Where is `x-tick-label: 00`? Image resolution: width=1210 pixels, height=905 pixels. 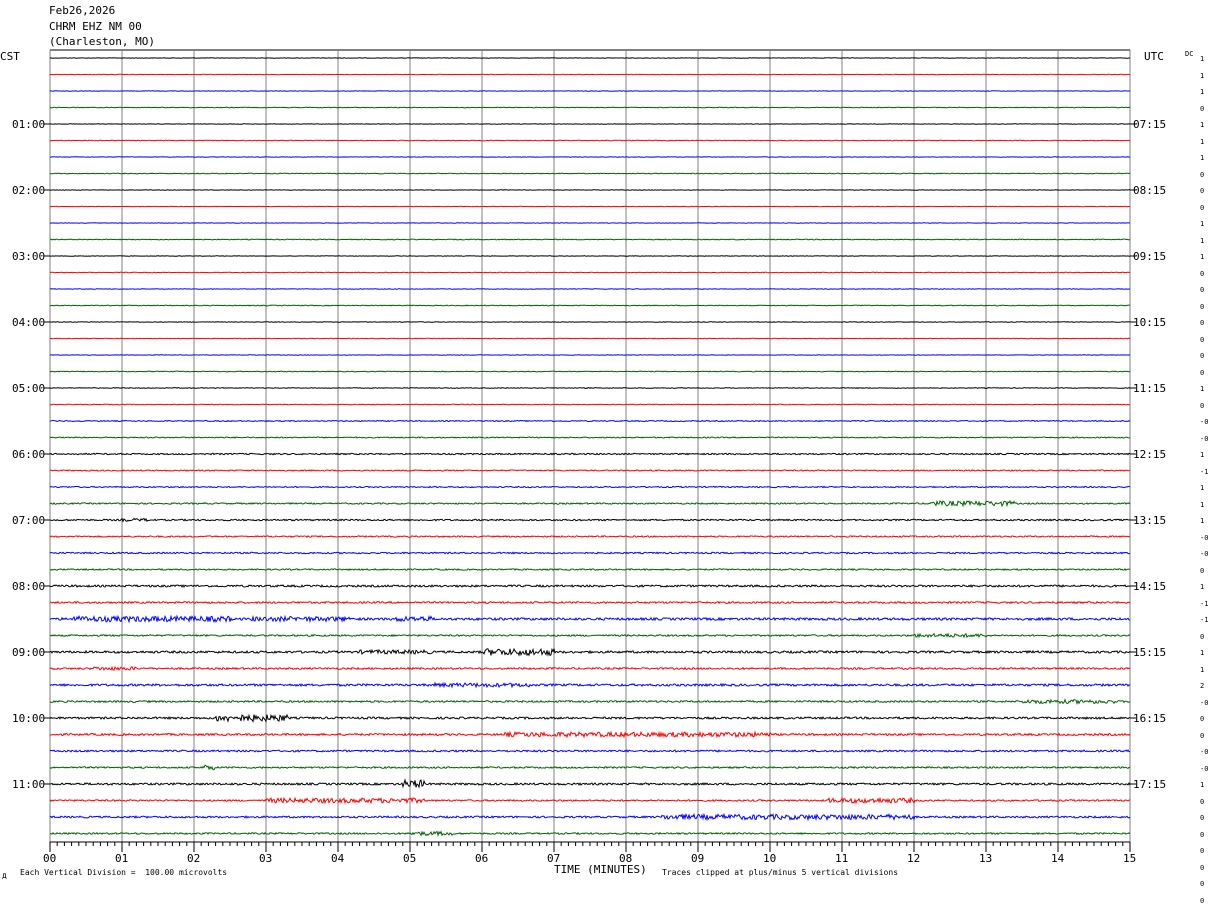 x-tick-label: 00 is located at coordinates (50, 858).